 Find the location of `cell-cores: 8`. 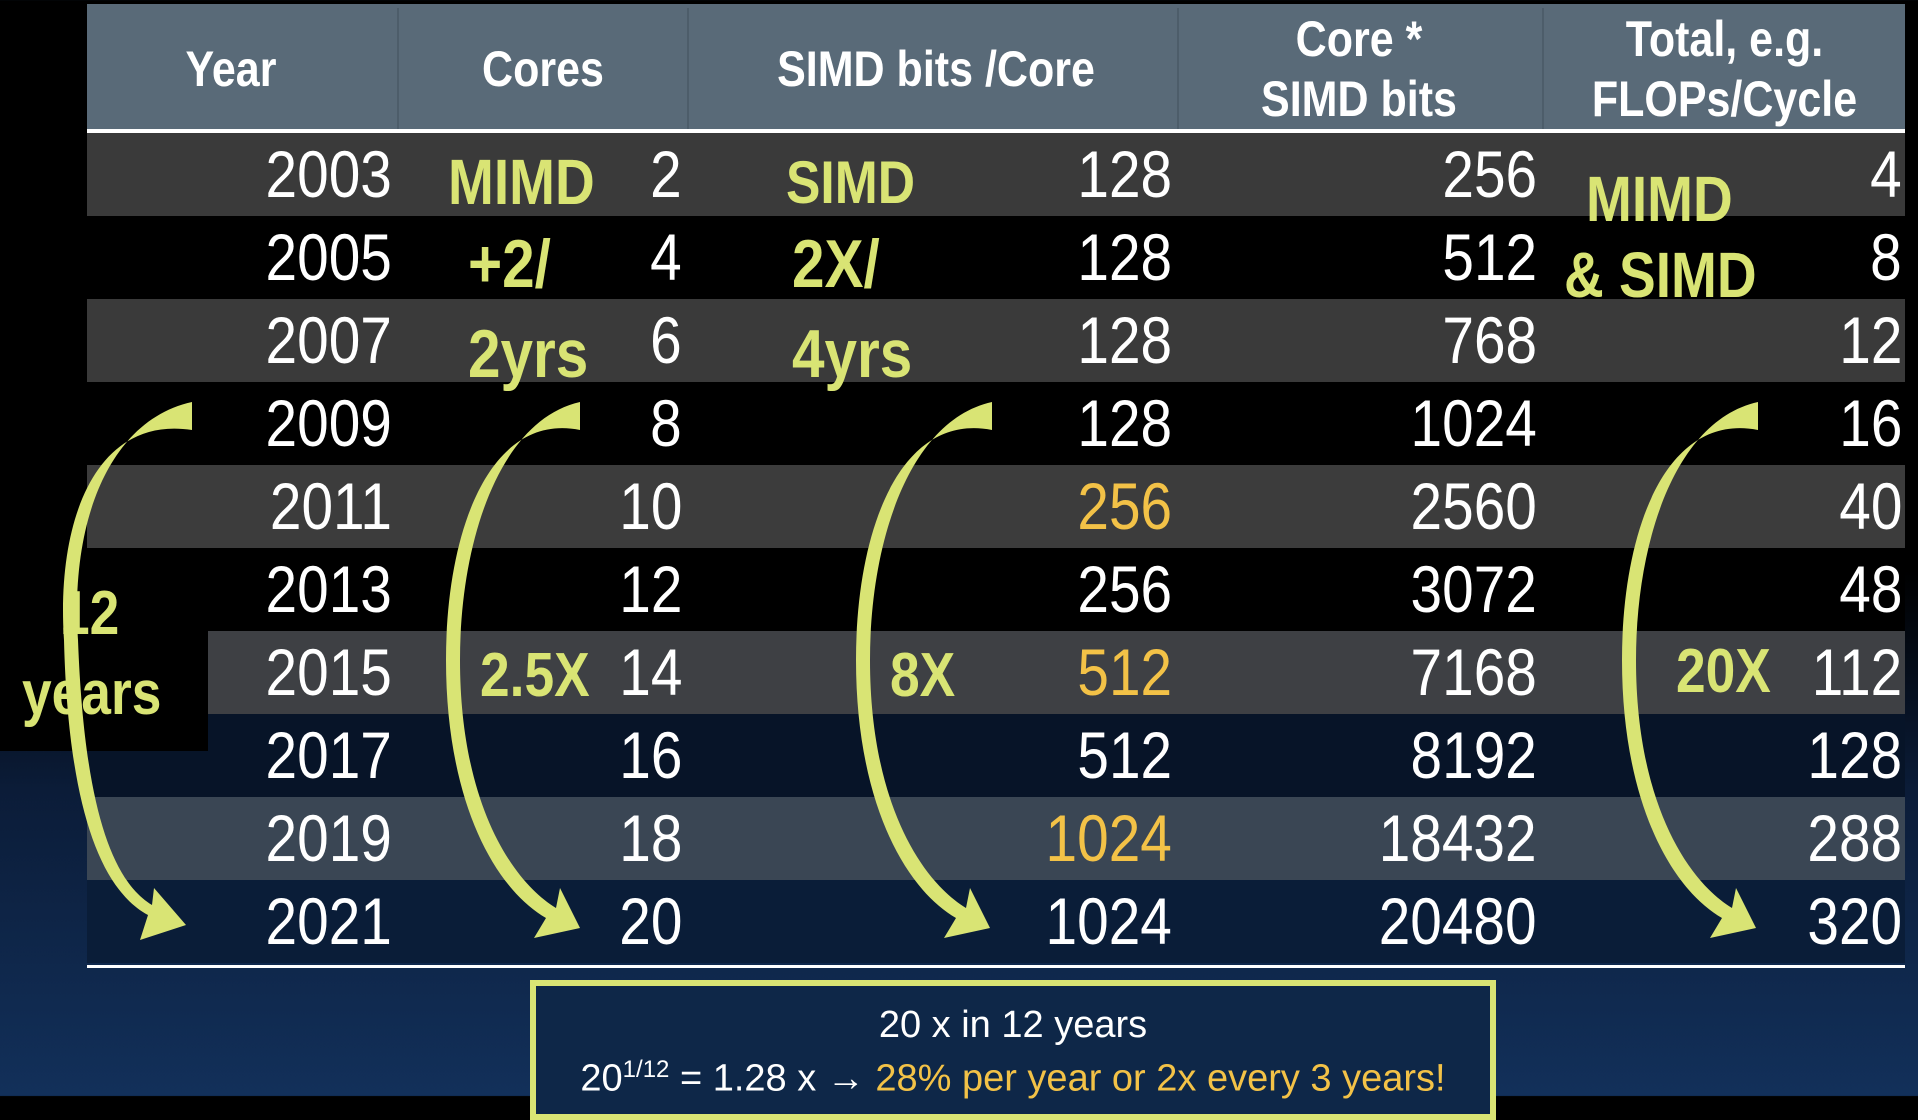

cell-cores: 8 is located at coordinates (666, 423).